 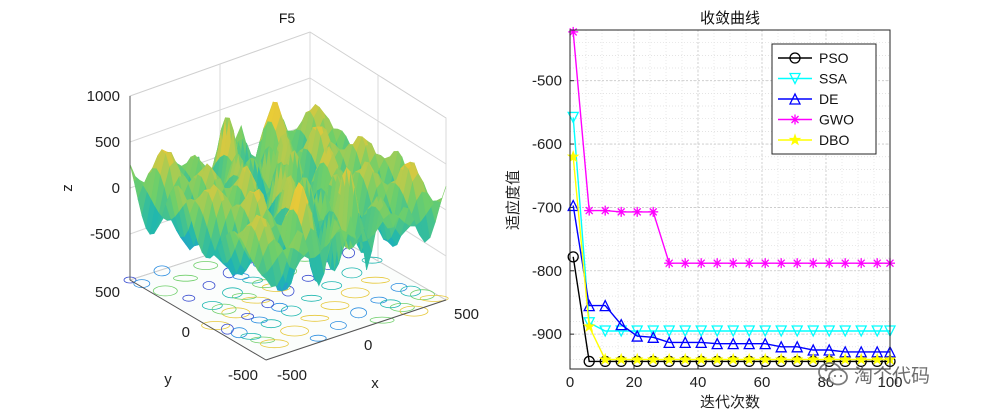 I want to click on surface-title: F5, so click(x=287, y=18).